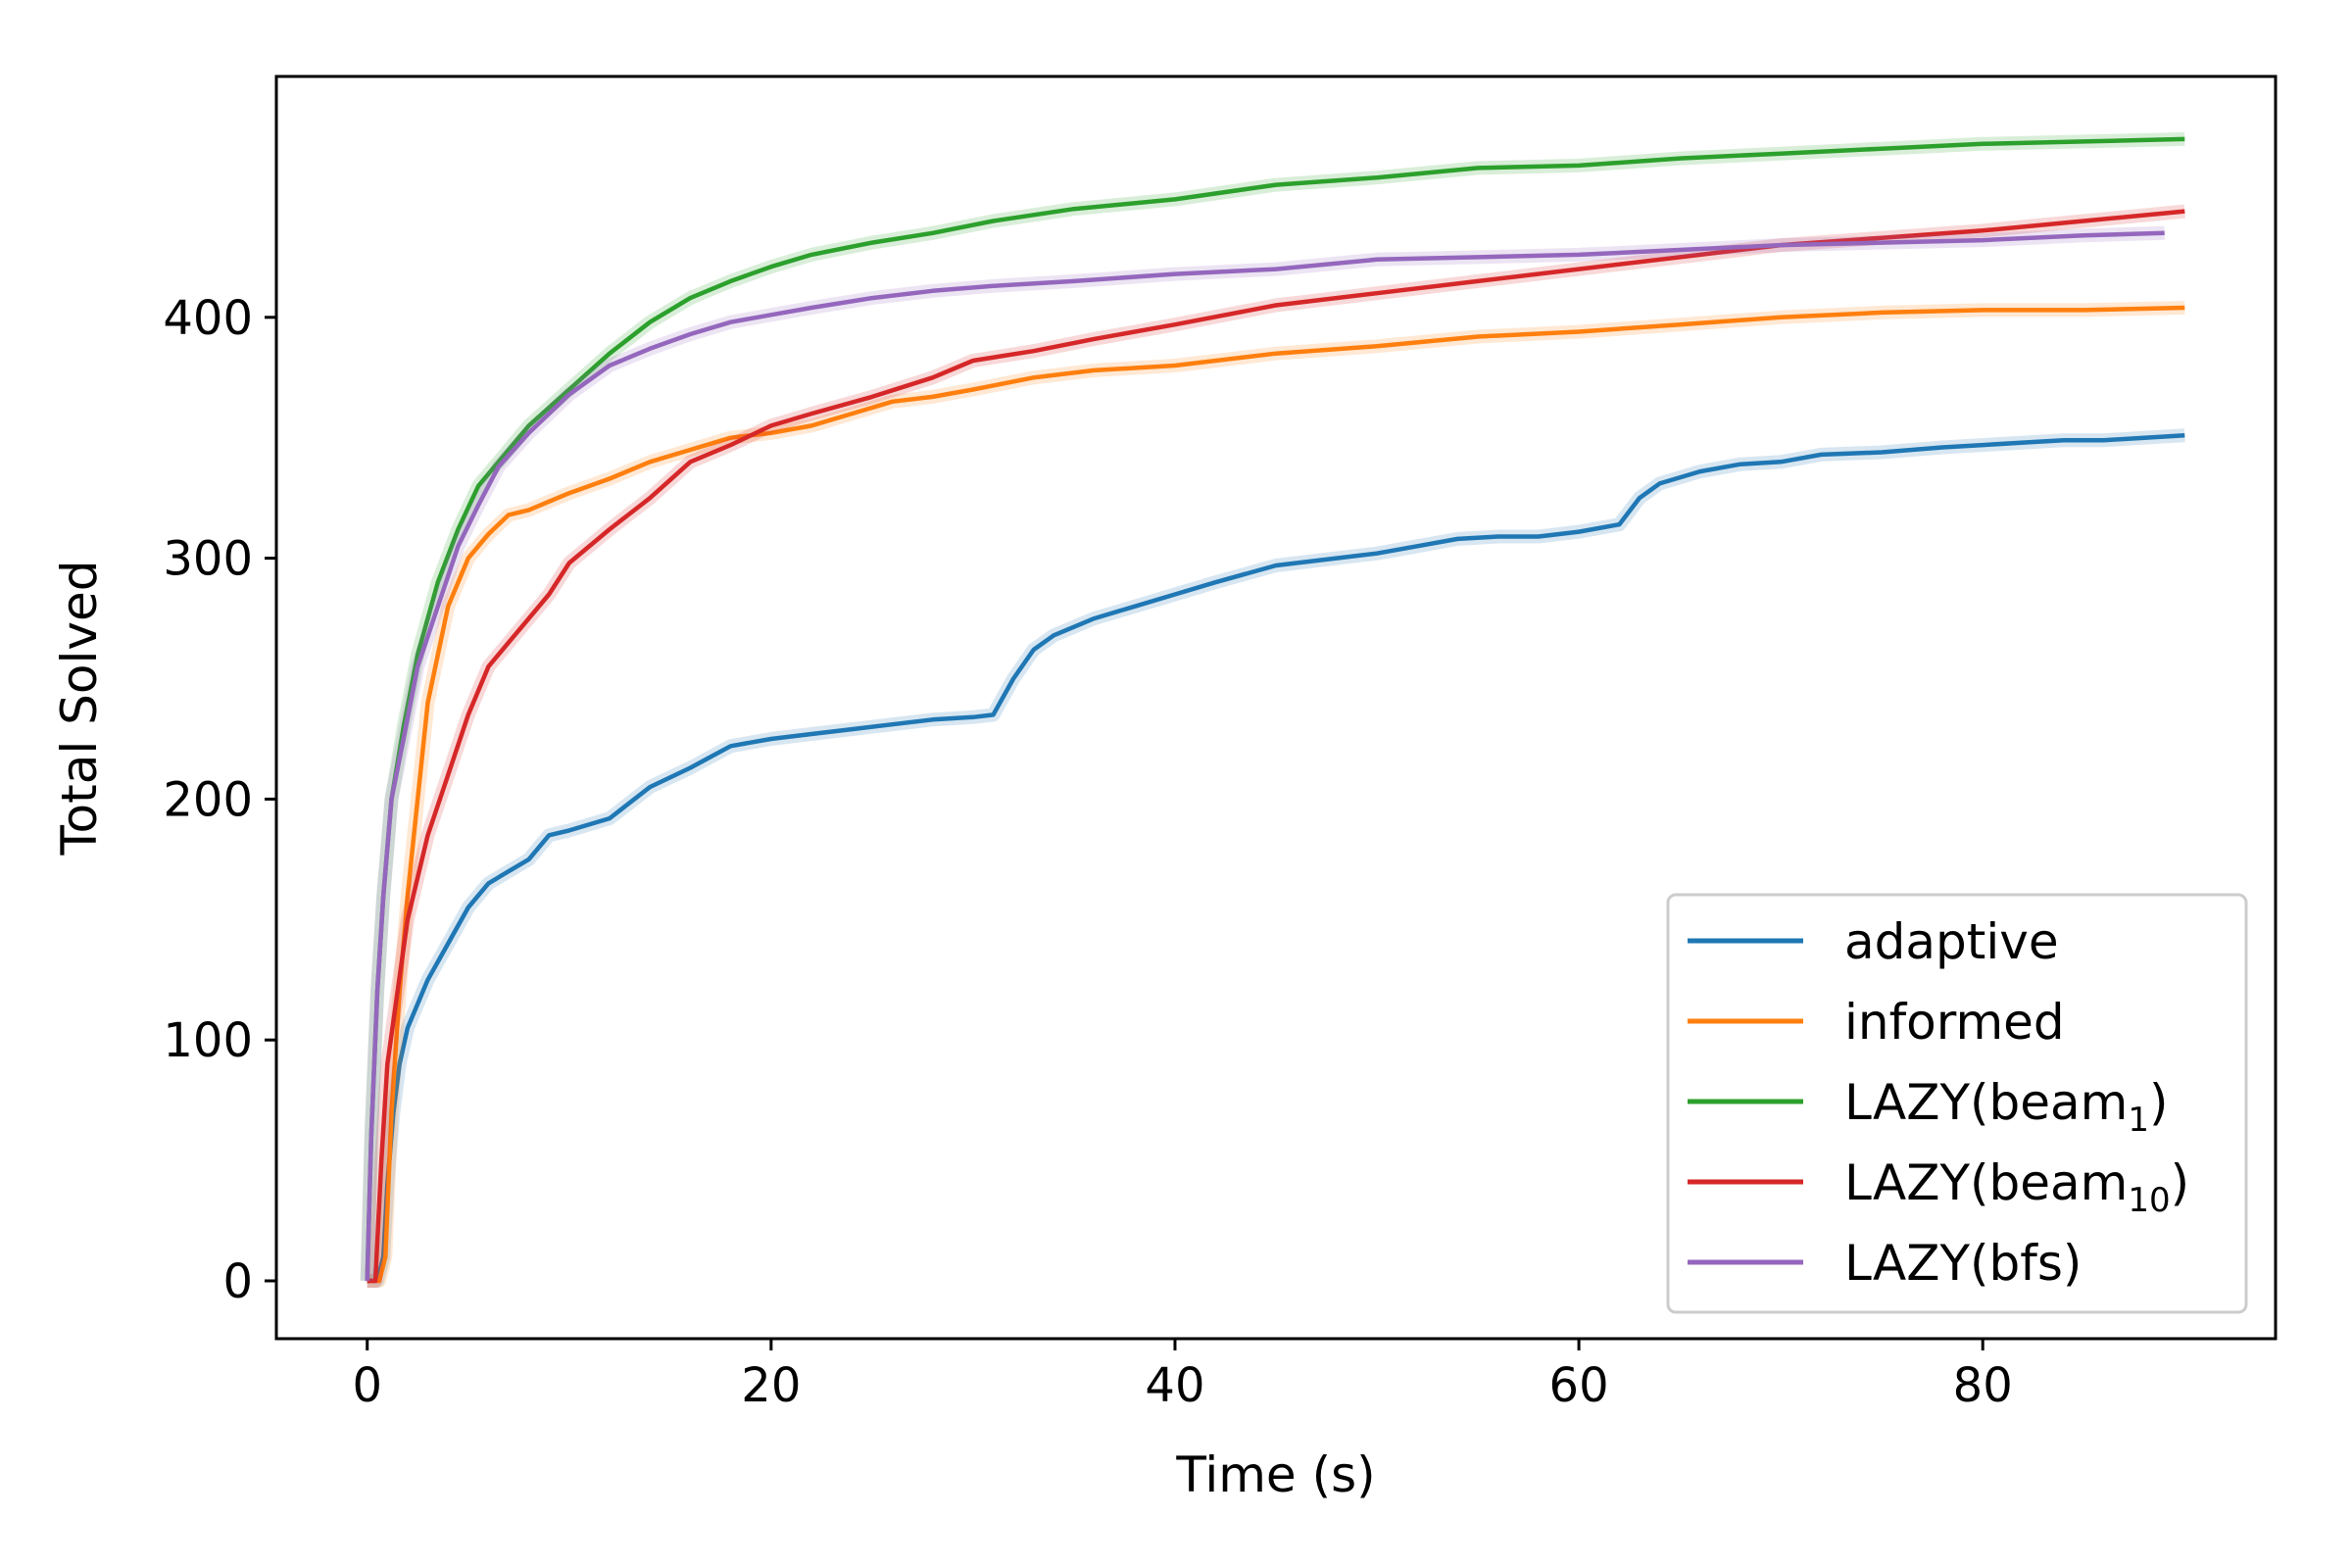 The width and height of the screenshot is (2352, 1568). What do you see at coordinates (1983, 1385) in the screenshot?
I see `x-tick-label: 80` at bounding box center [1983, 1385].